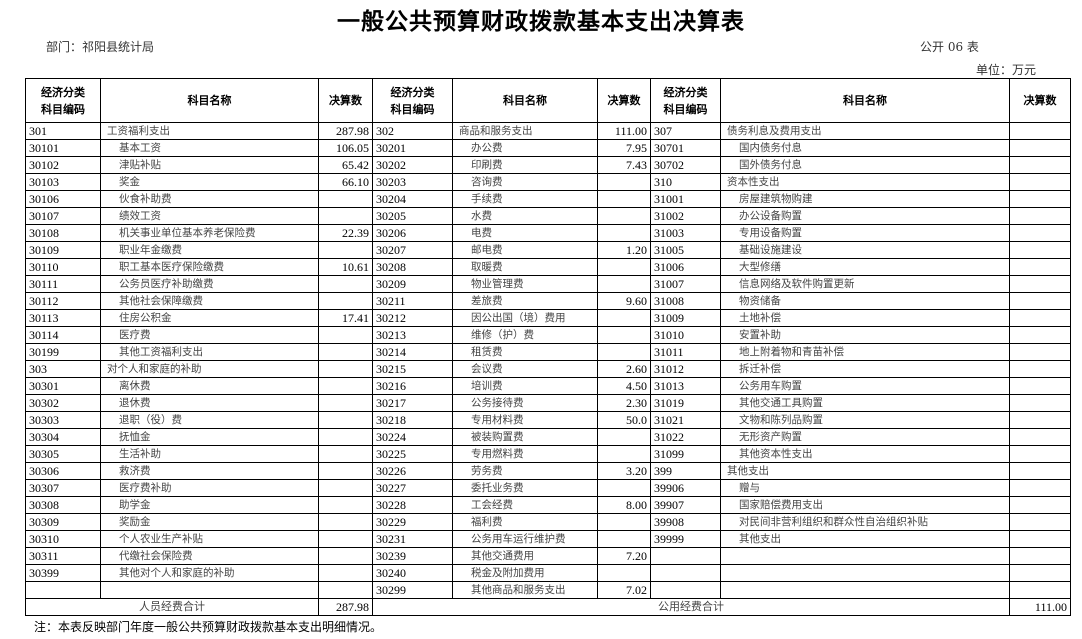 The width and height of the screenshot is (1082, 639). Describe the element at coordinates (685, 471) in the screenshot. I see `code-cell: 399` at that location.